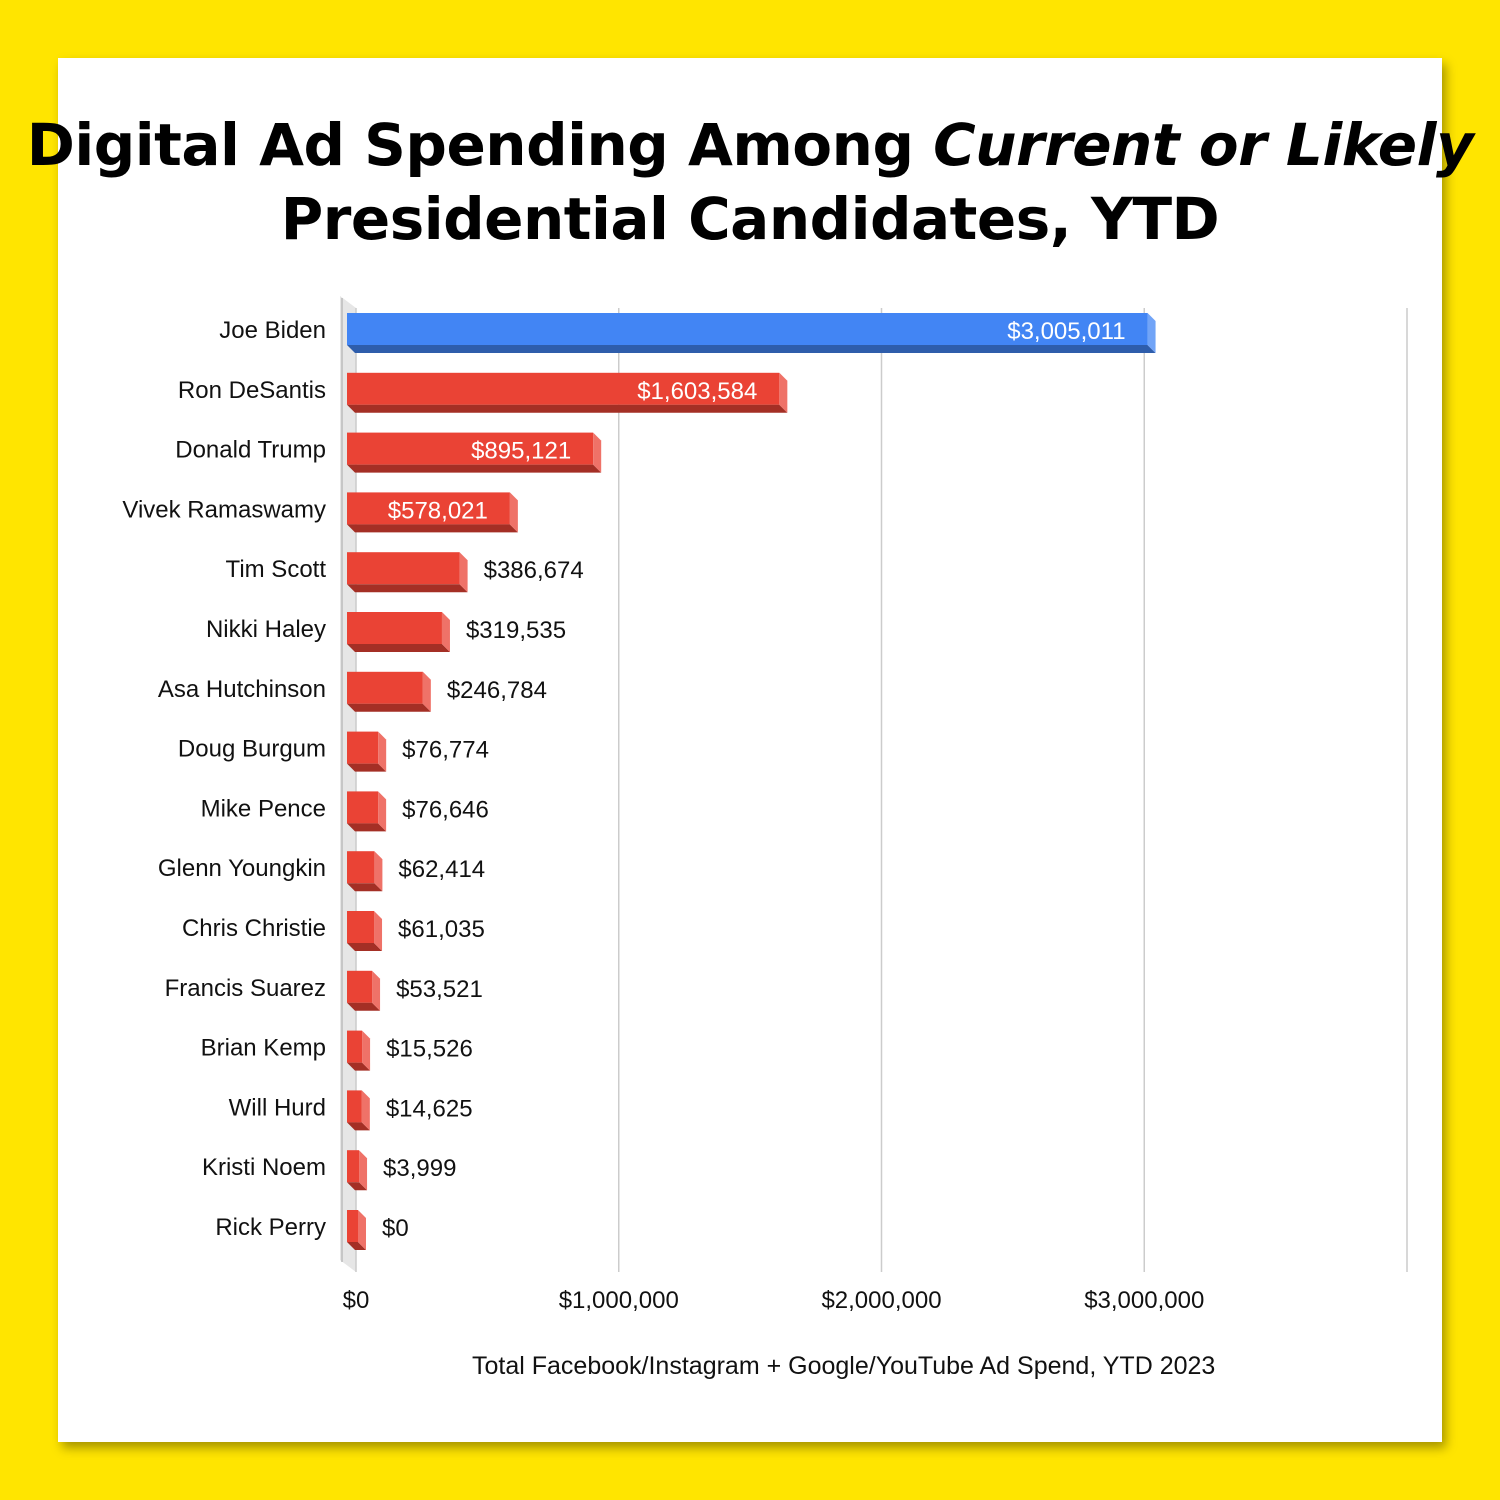  I want to click on category-label-7: Doug Burgum, so click(252, 749).